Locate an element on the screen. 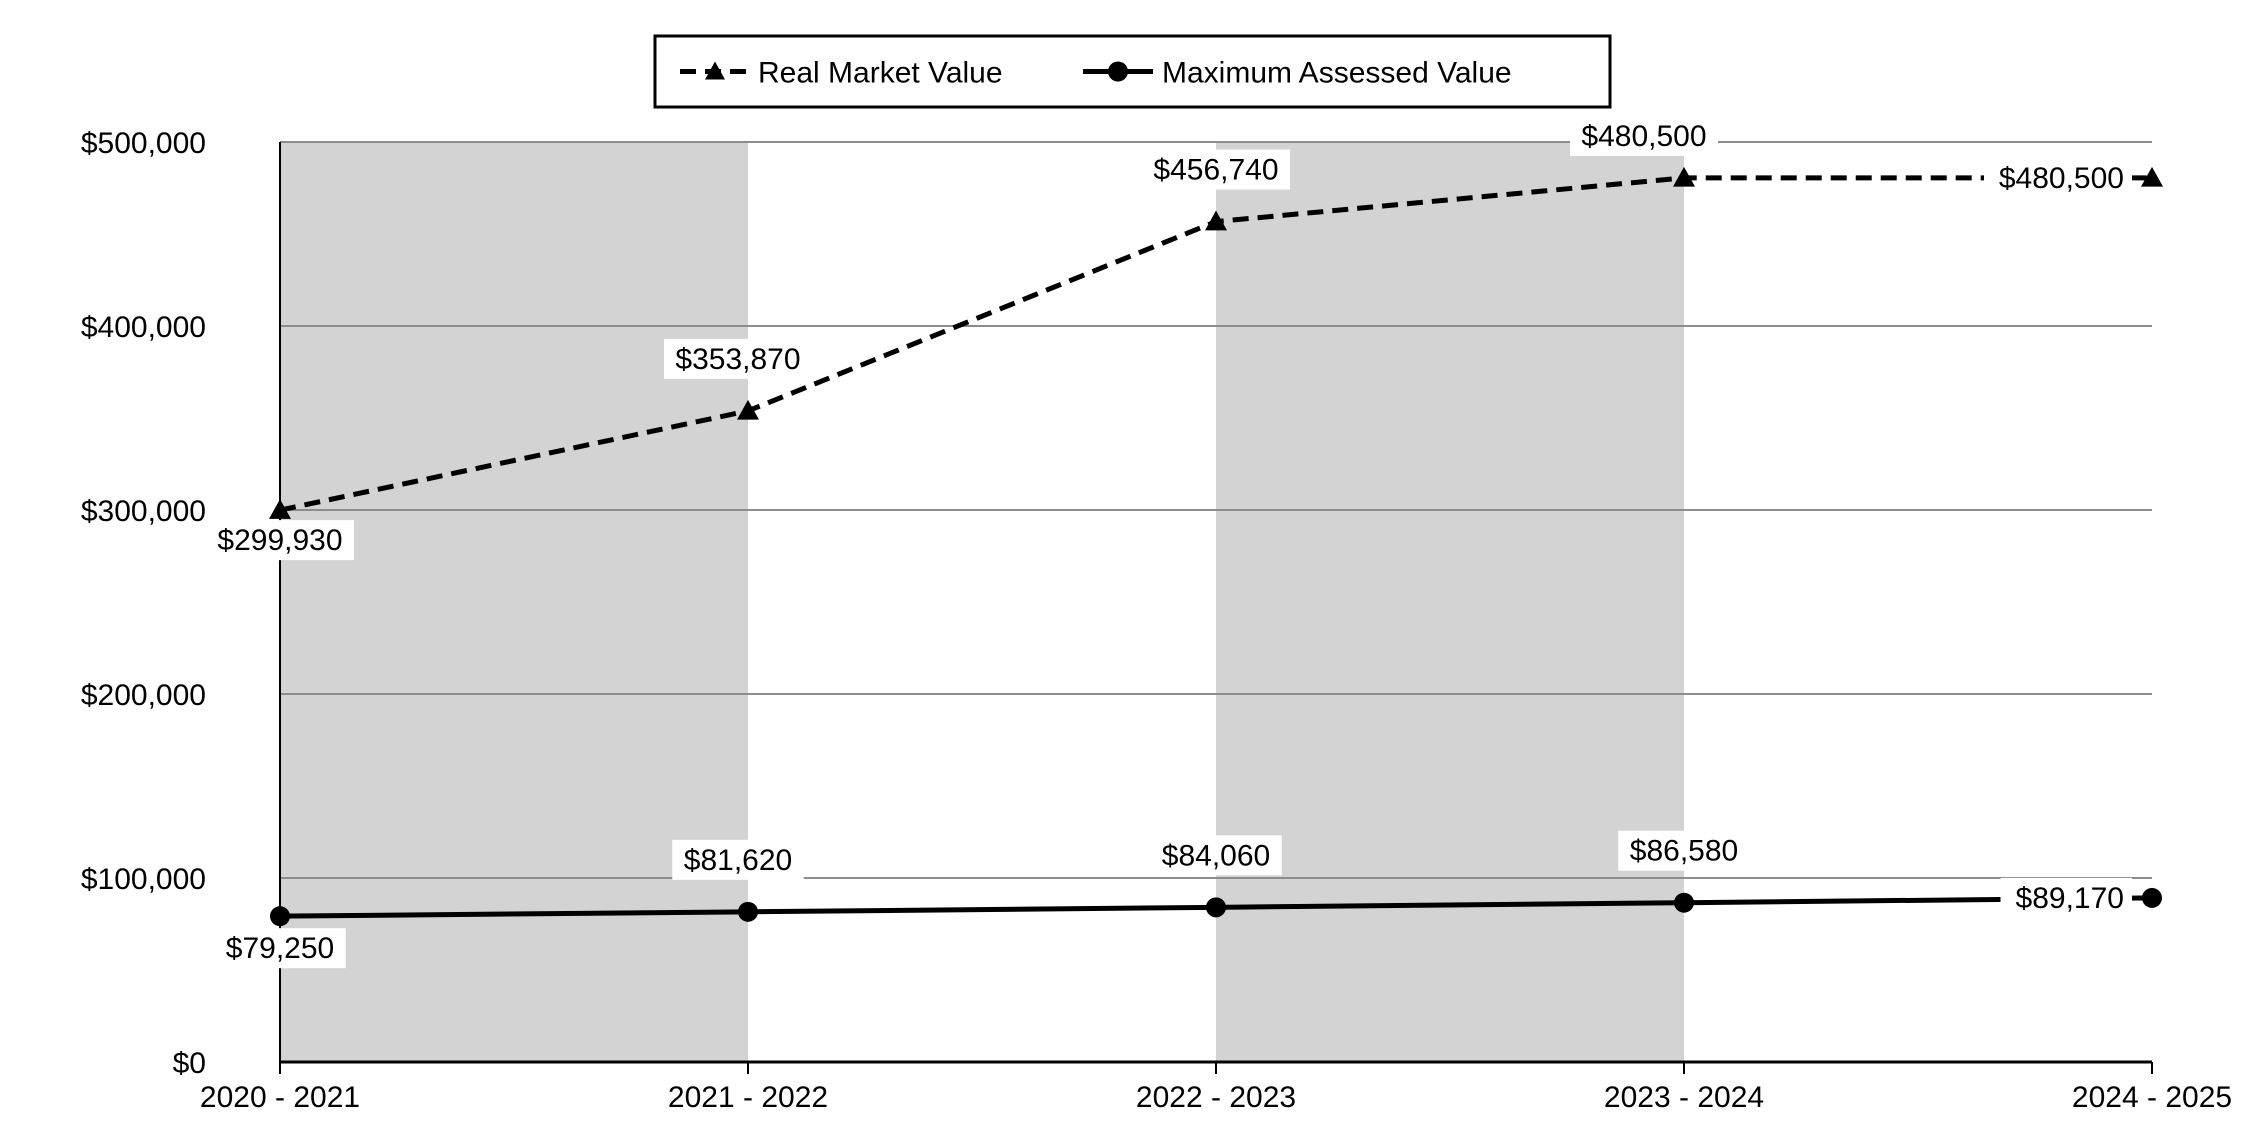 This screenshot has height=1145, width=2250. x-tick-label: 2021 - 2022 is located at coordinates (748, 1097).